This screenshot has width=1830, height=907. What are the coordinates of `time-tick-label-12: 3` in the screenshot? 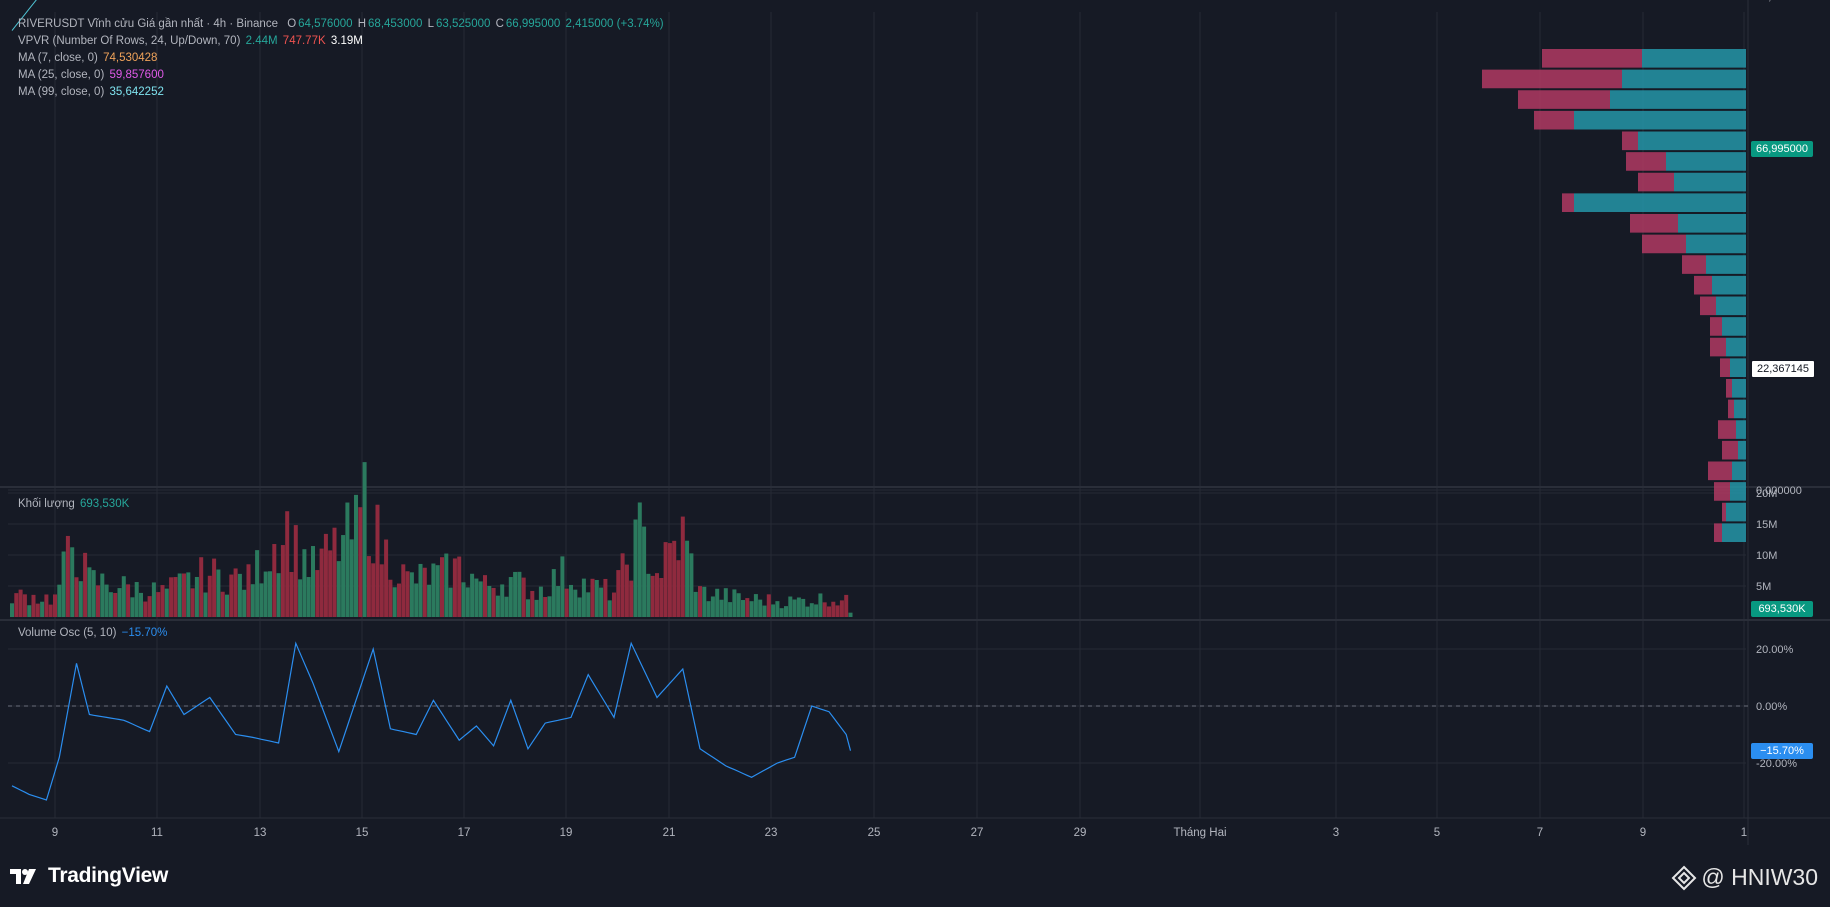 It's located at (1336, 833).